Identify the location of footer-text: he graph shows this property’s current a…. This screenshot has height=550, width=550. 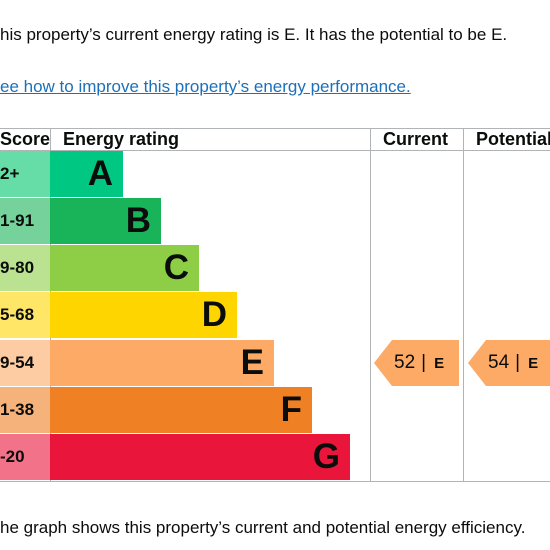
(263, 527).